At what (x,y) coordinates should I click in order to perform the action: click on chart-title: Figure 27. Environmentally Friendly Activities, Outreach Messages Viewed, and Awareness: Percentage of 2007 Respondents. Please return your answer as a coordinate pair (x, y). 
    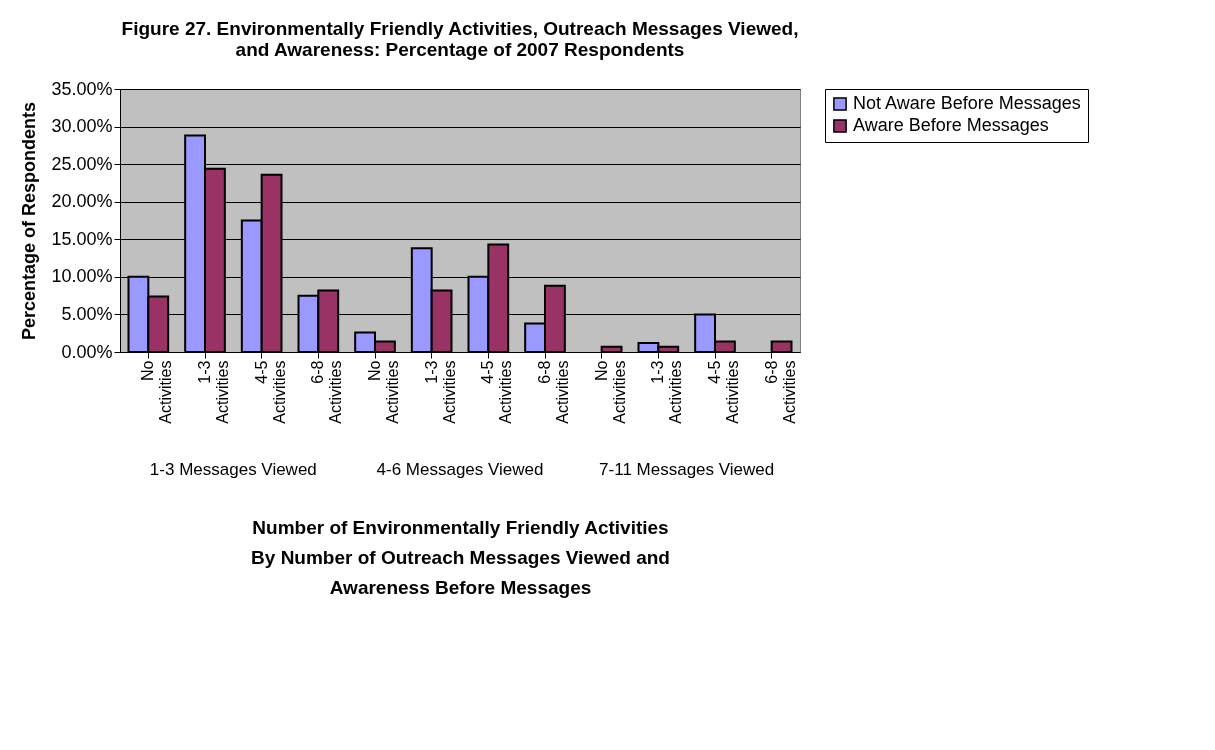
    Looking at the image, I should click on (460, 39).